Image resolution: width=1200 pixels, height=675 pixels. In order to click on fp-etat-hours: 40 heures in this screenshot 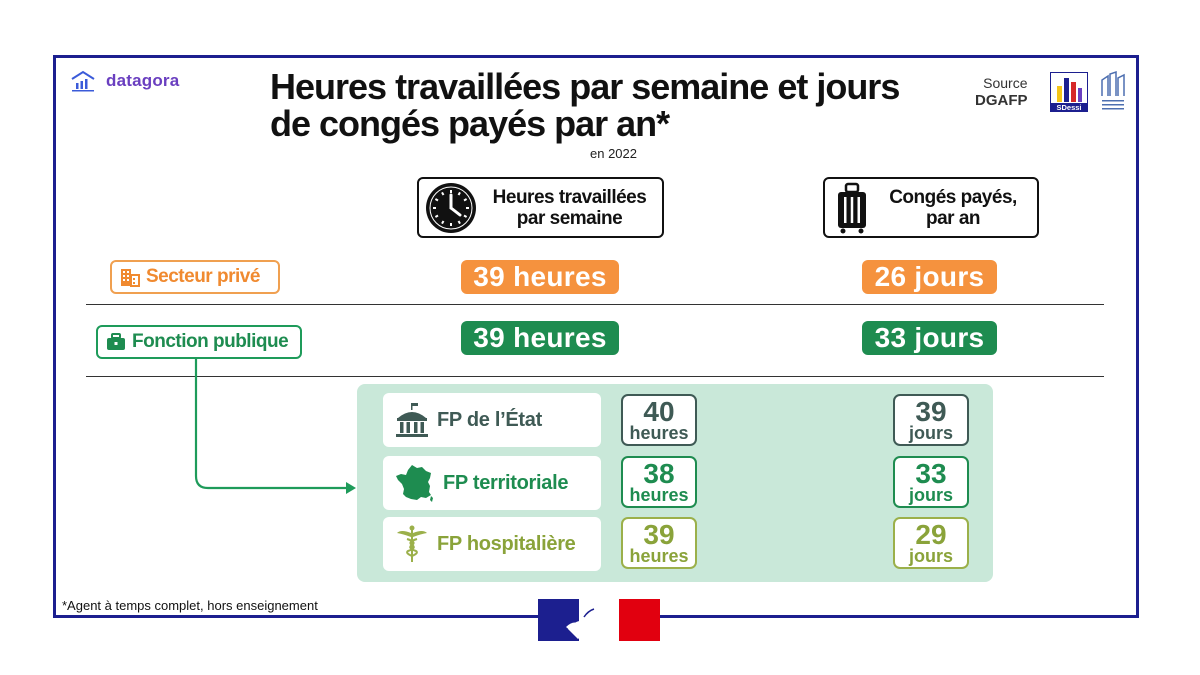, I will do `click(659, 420)`.